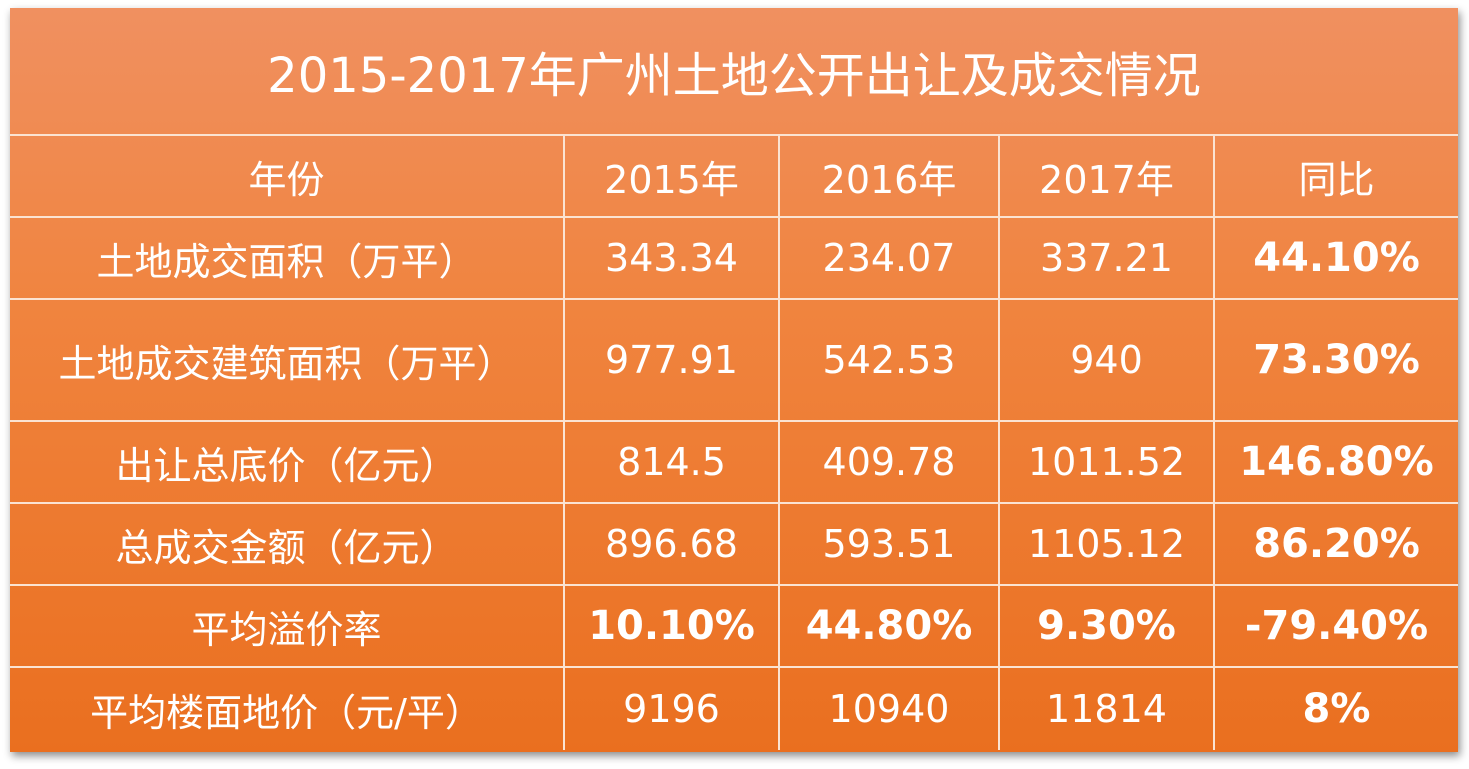 This screenshot has width=1469, height=769. I want to click on data-cell: 343.34, so click(672, 259).